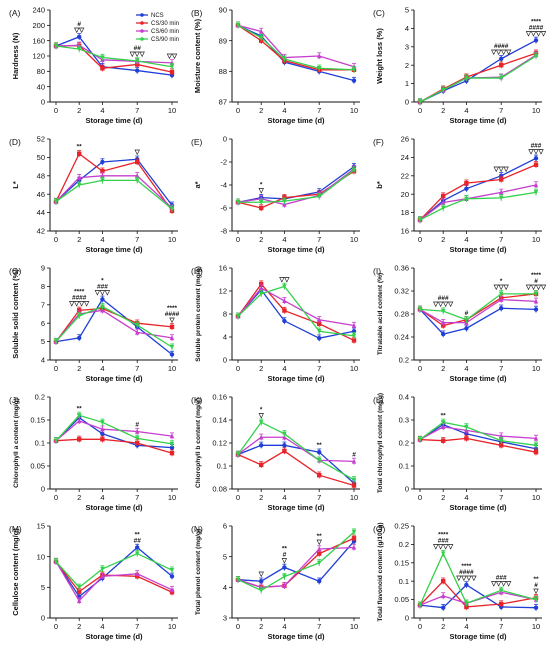 Image resolution: width=550 pixels, height=652 pixels. What do you see at coordinates (285, 554) in the screenshot?
I see `significance-annotation: #` at bounding box center [285, 554].